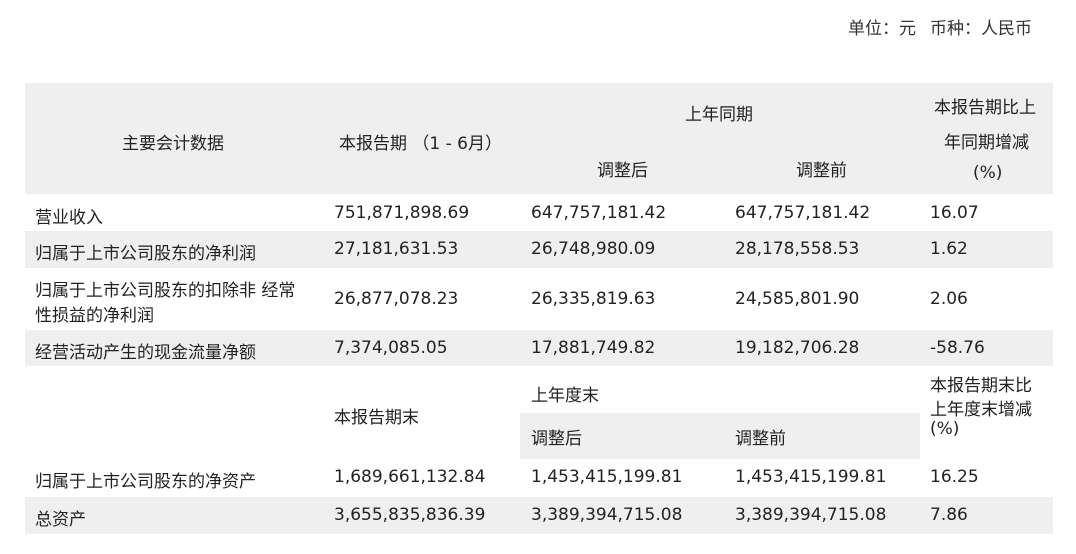  Describe the element at coordinates (60, 520) in the screenshot. I see `row-label: 总资产` at that location.